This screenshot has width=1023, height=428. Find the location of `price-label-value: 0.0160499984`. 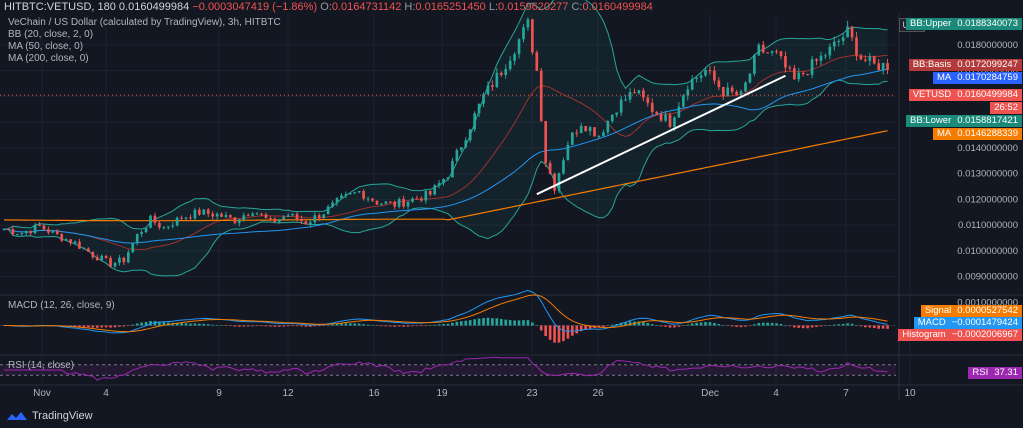

price-label-value: 0.0160499984 is located at coordinates (987, 94).